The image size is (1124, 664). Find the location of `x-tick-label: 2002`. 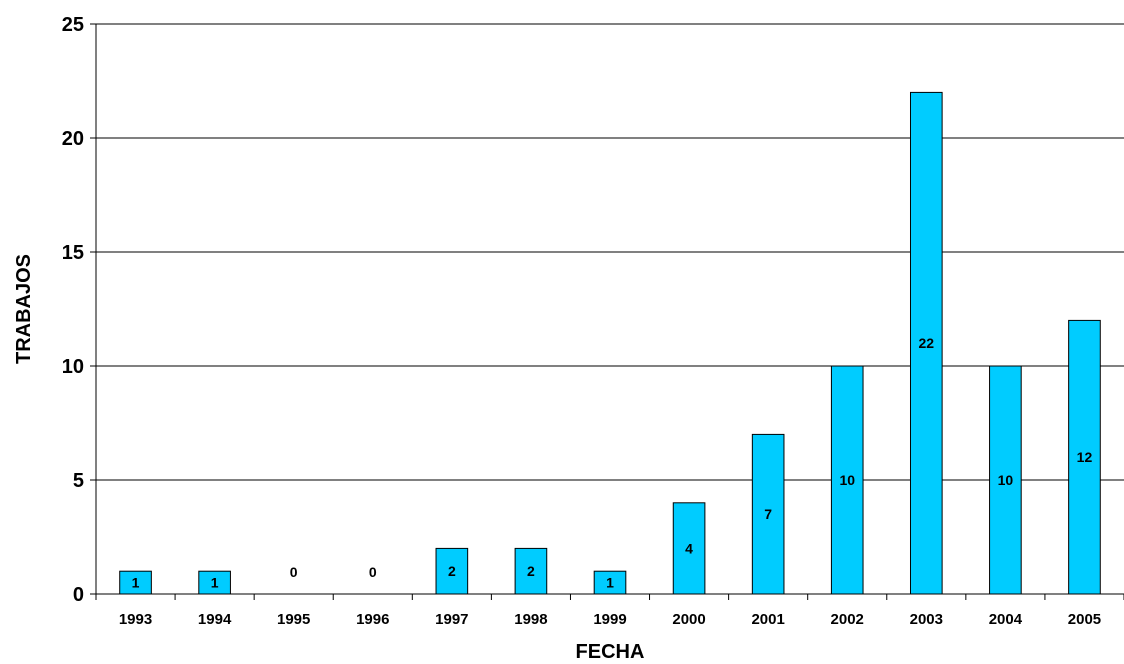

x-tick-label: 2002 is located at coordinates (847, 619).